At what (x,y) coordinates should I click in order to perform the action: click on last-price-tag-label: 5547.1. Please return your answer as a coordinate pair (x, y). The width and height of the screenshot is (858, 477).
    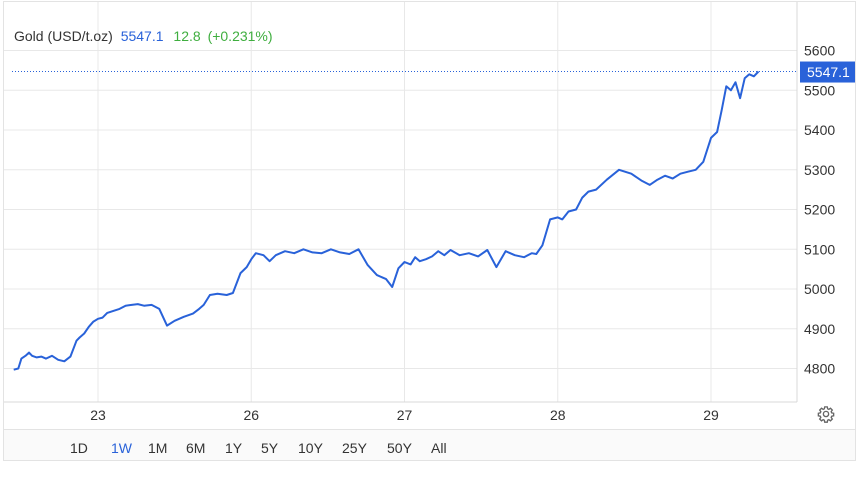
    Looking at the image, I should click on (828, 72).